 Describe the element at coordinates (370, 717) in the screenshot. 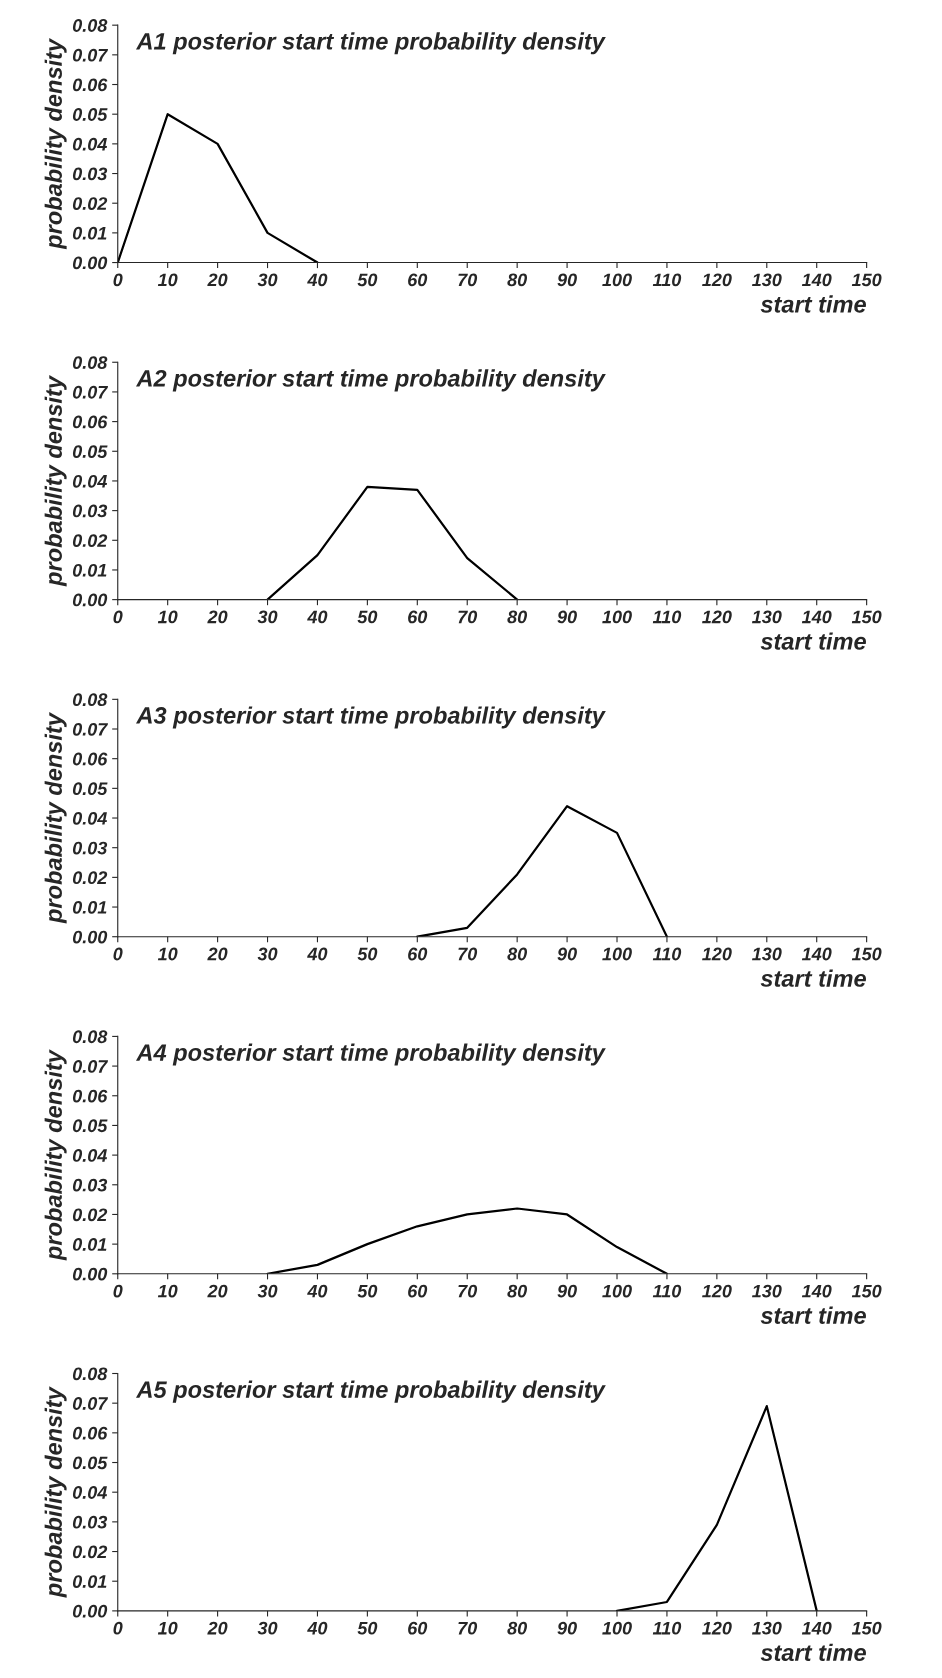

I see `chart-title: A3 posterior start time probability density` at that location.